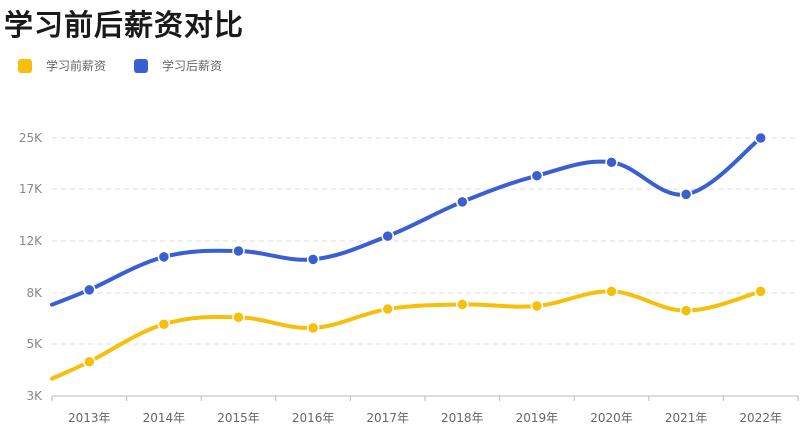  Describe the element at coordinates (611, 418) in the screenshot. I see `x-tick-label: 2020年` at that location.